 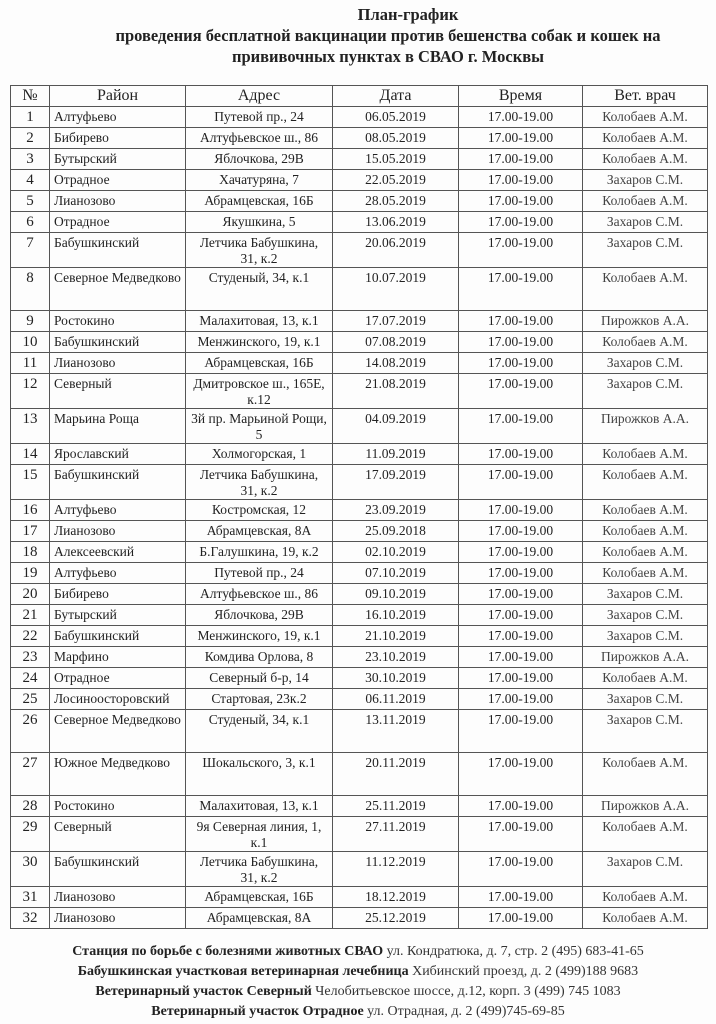 What do you see at coordinates (395, 363) in the screenshot?
I see `row-date: 14.08.2019` at bounding box center [395, 363].